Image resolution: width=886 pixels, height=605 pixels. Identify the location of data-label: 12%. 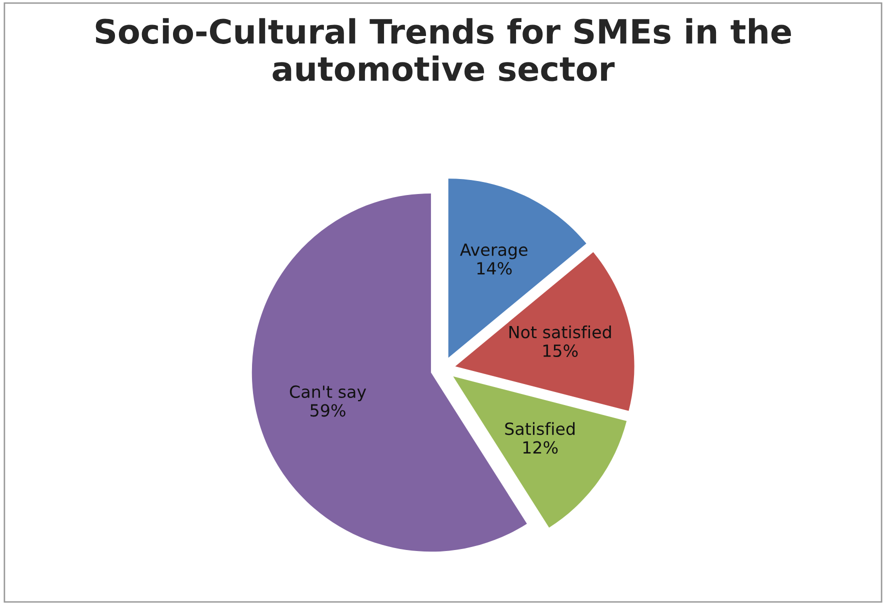
(540, 447).